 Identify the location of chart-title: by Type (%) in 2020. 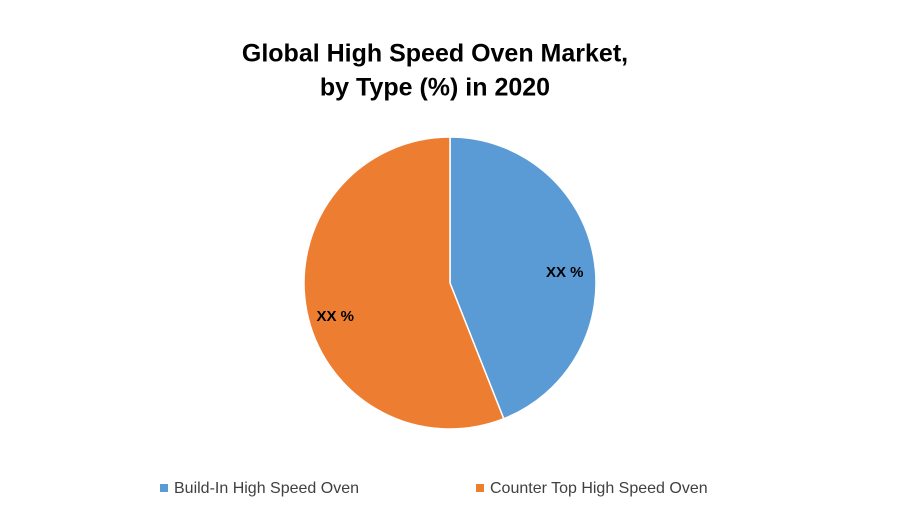
(435, 88).